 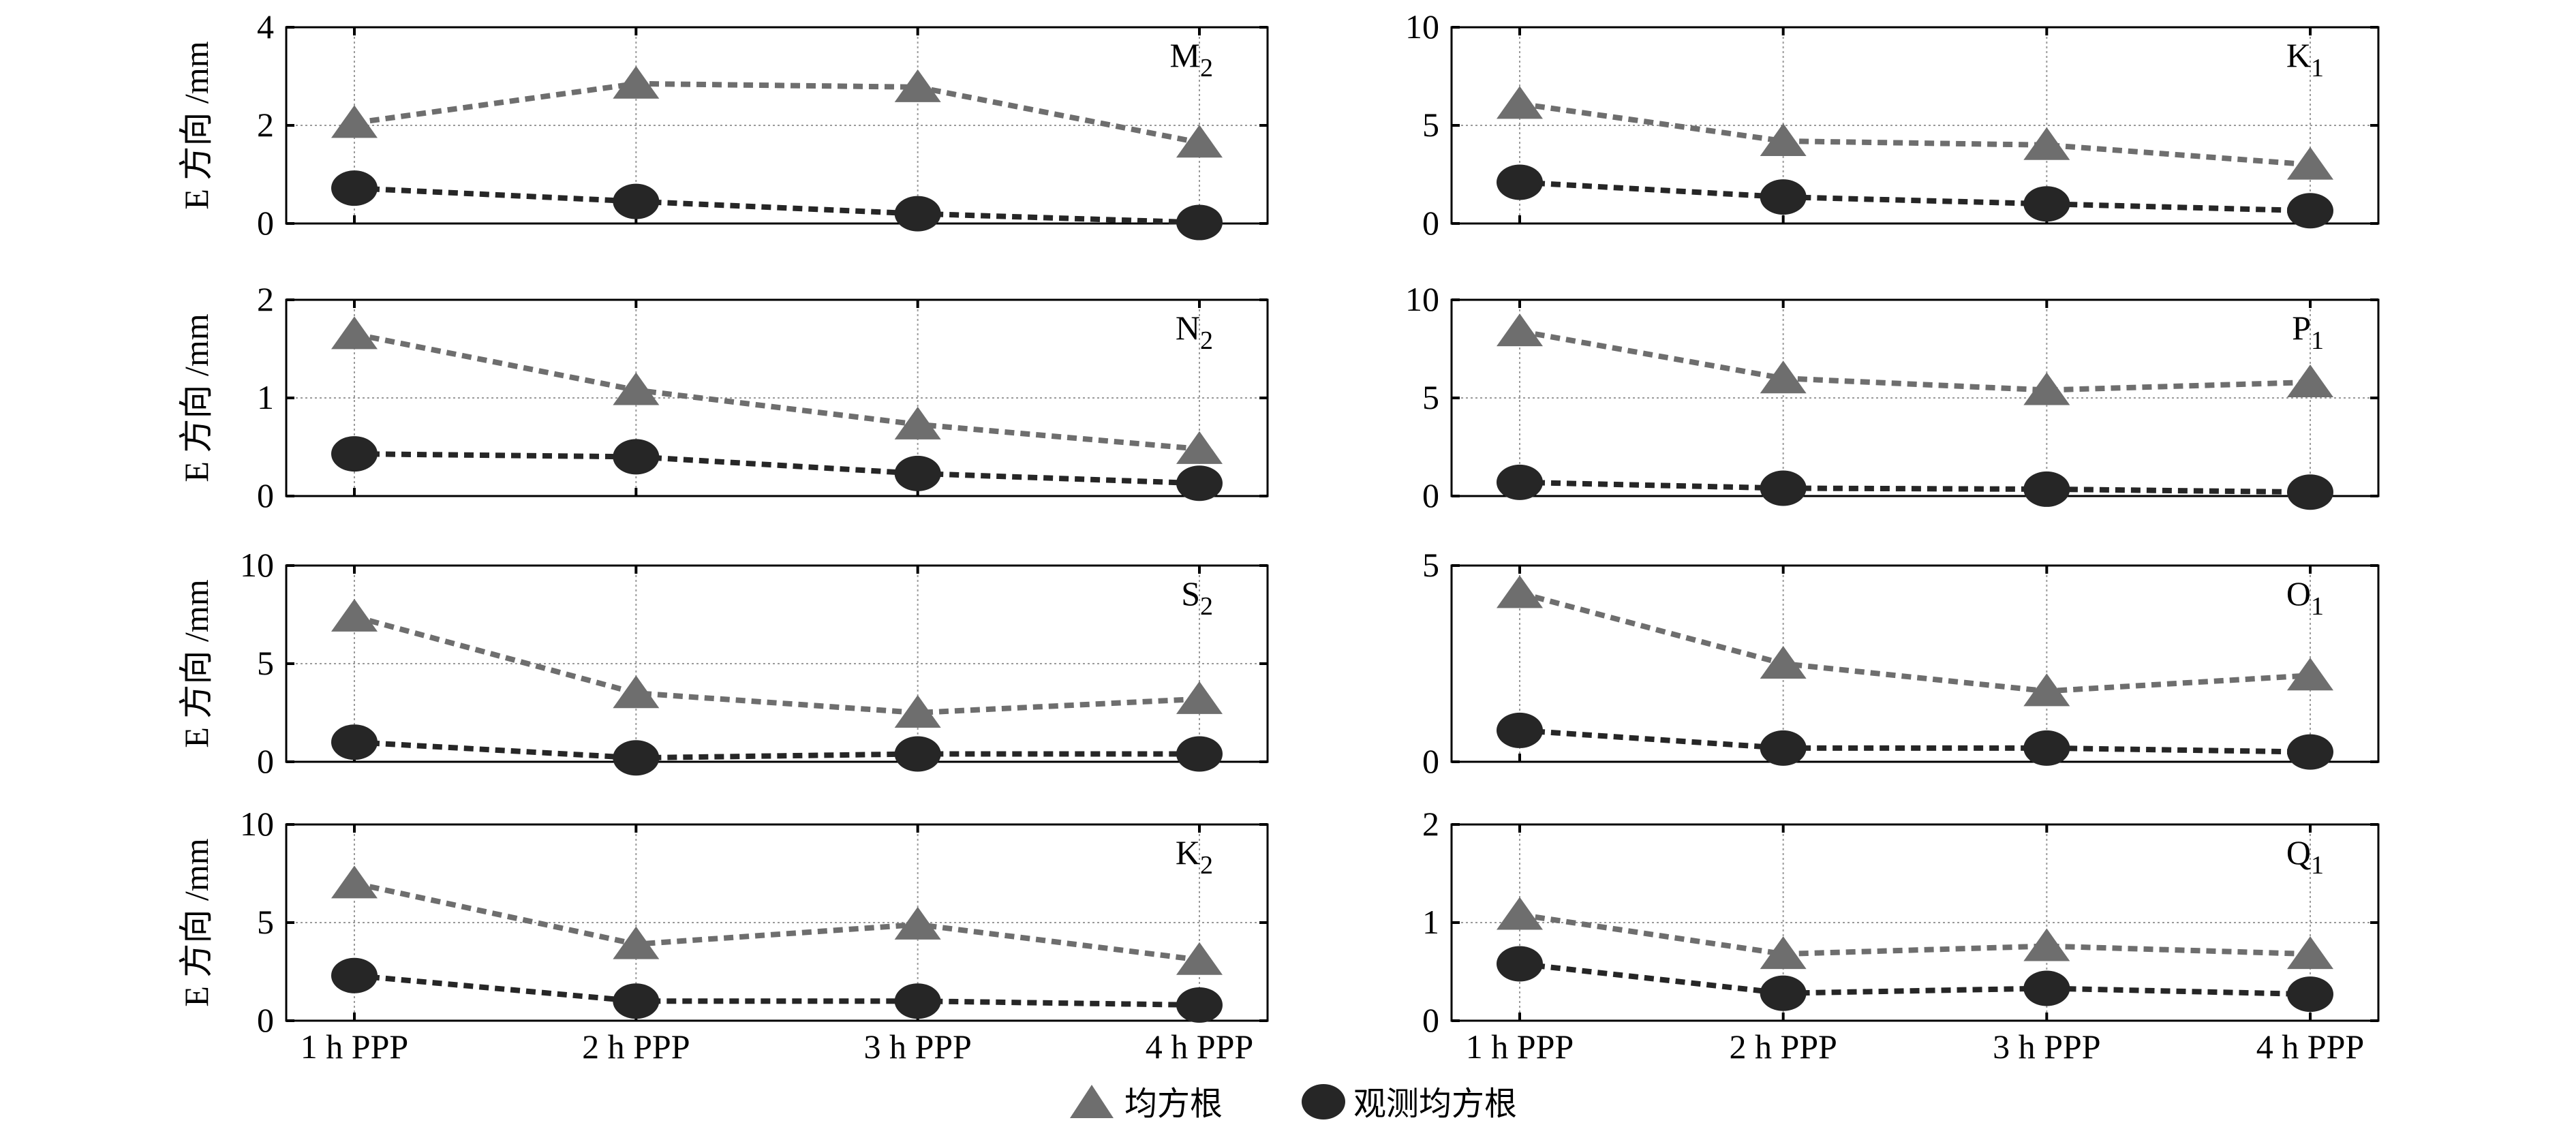 I want to click on panel-label: P1, so click(x=2308, y=332).